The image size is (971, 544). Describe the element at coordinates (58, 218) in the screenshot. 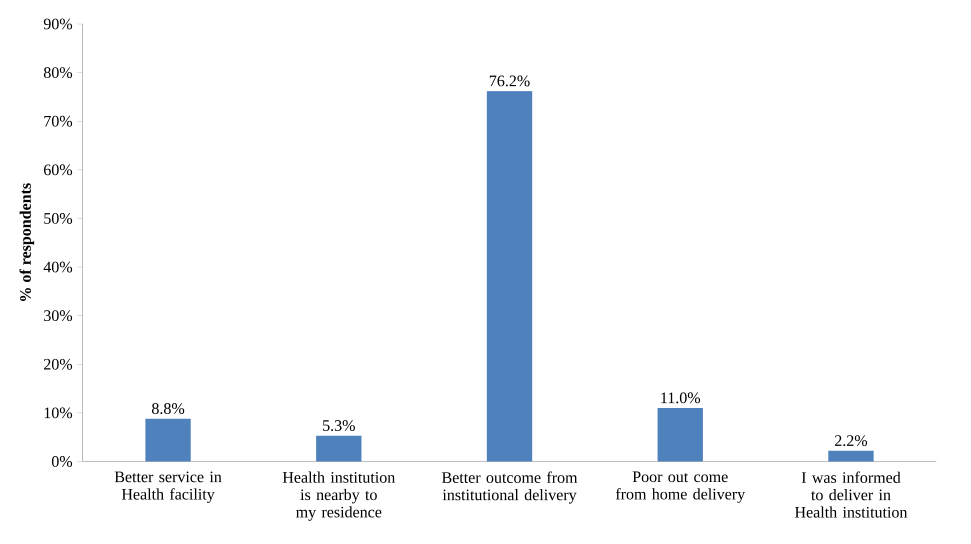

I see `y-tick-label: 50%` at that location.